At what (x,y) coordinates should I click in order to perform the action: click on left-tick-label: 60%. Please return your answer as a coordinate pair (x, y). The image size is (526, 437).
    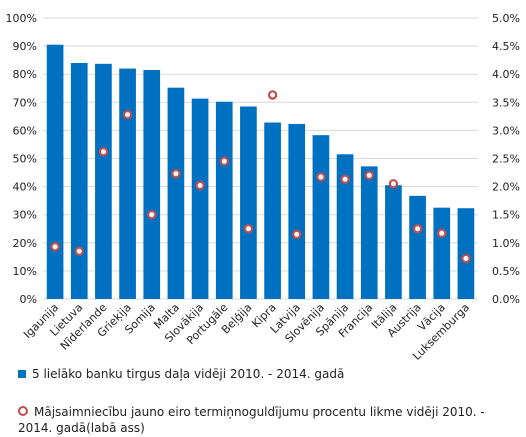
    Looking at the image, I should click on (25, 130).